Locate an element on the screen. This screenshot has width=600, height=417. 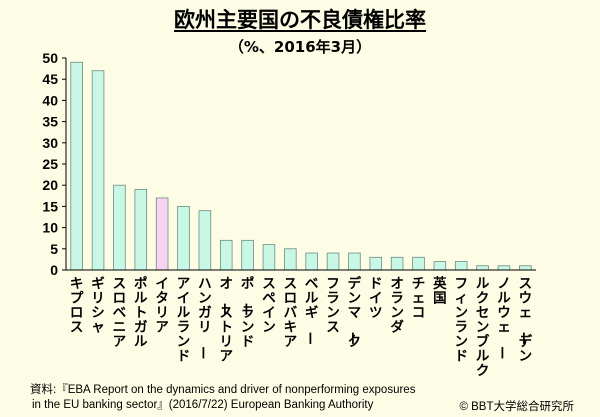
x-tick-label: アイルランド is located at coordinates (184, 320).